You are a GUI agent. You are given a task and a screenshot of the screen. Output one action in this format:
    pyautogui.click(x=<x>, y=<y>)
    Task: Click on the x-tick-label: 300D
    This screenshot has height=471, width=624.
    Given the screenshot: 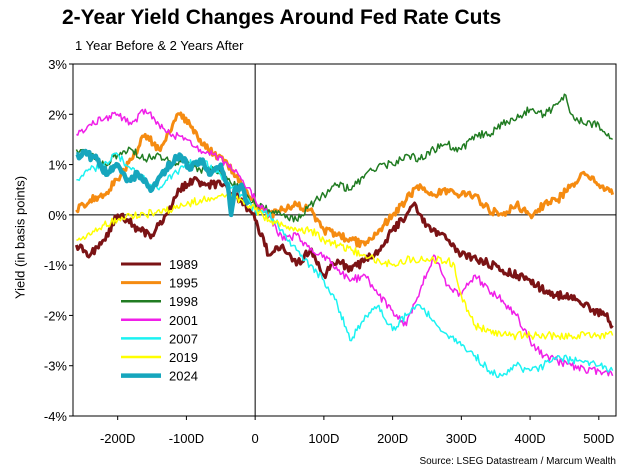 What is the action you would take?
    pyautogui.click(x=461, y=438)
    